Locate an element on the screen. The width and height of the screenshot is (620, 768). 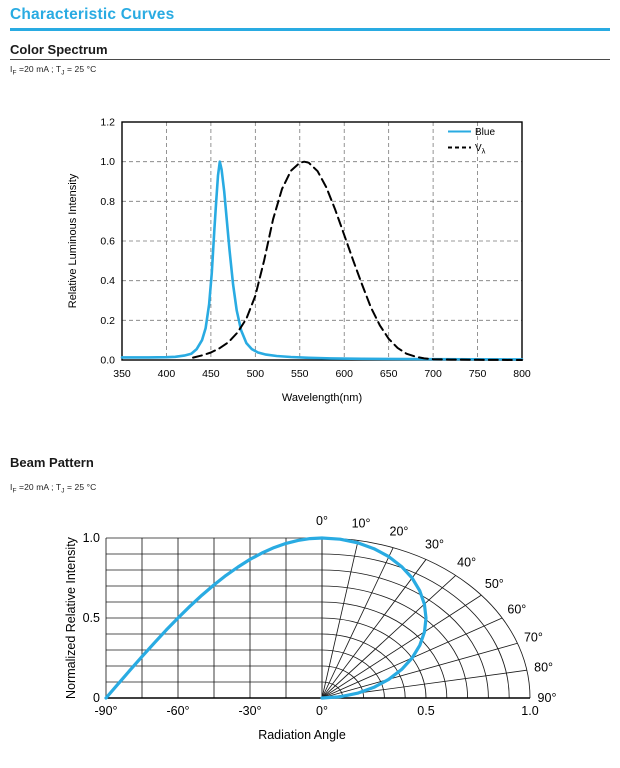
title-accent-bar is located at coordinates (310, 29).